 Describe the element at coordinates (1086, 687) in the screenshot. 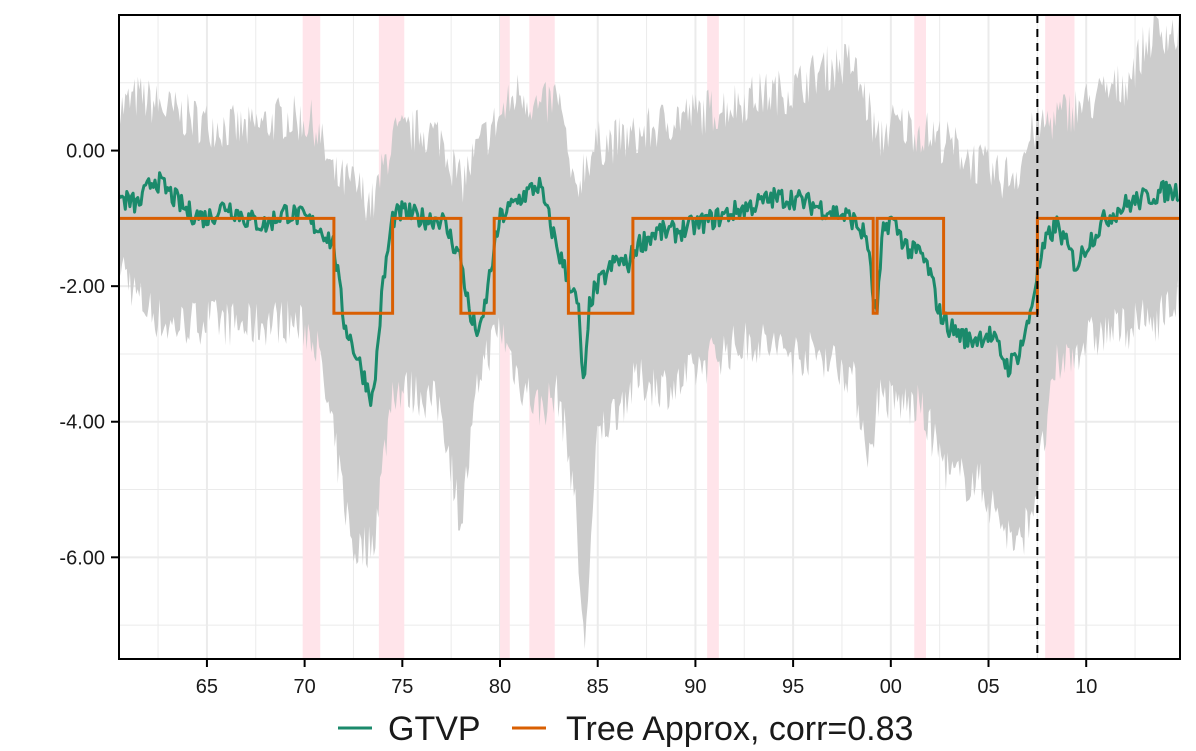

I see `x-tick-label-10: 10` at that location.